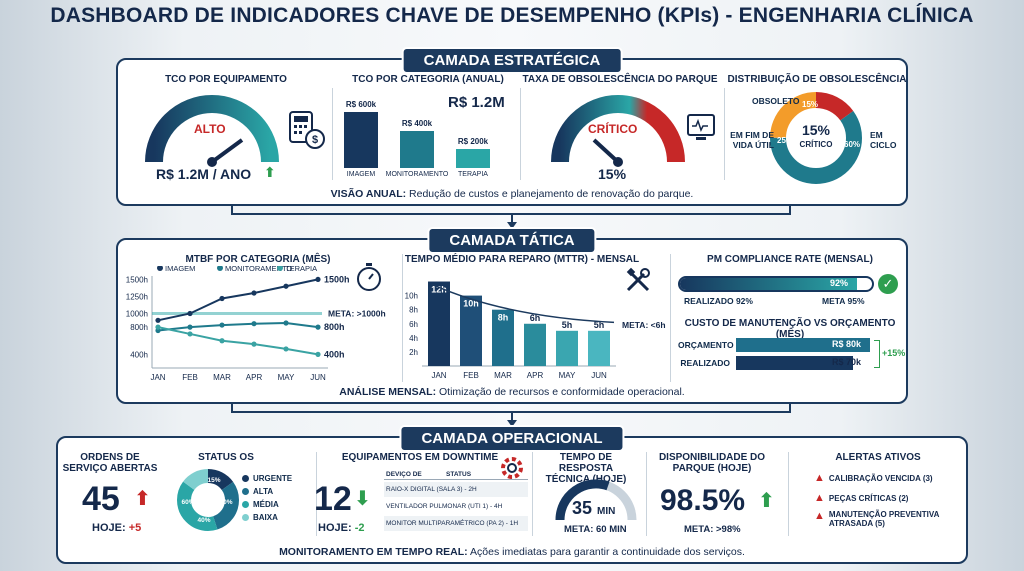 The height and width of the screenshot is (571, 1024). I want to click on downtime-col-status: STATUS, so click(459, 474).